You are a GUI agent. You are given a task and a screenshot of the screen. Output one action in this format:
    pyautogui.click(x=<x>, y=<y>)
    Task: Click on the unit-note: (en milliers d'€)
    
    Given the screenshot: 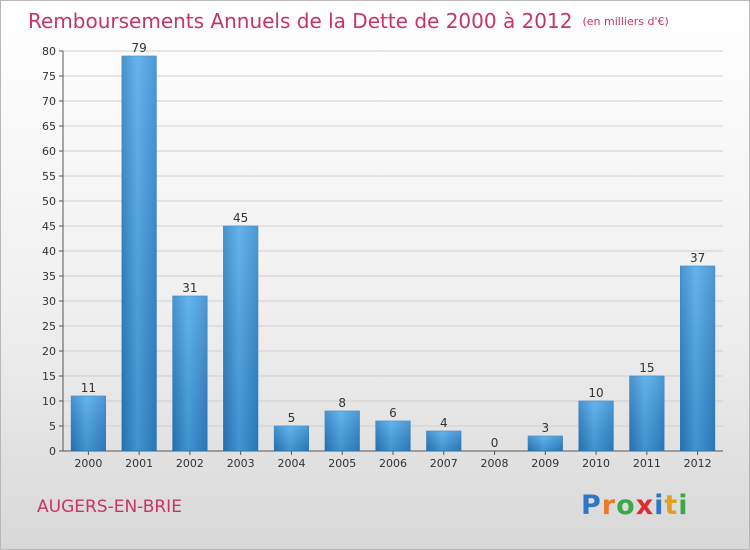 What is the action you would take?
    pyautogui.click(x=625, y=21)
    